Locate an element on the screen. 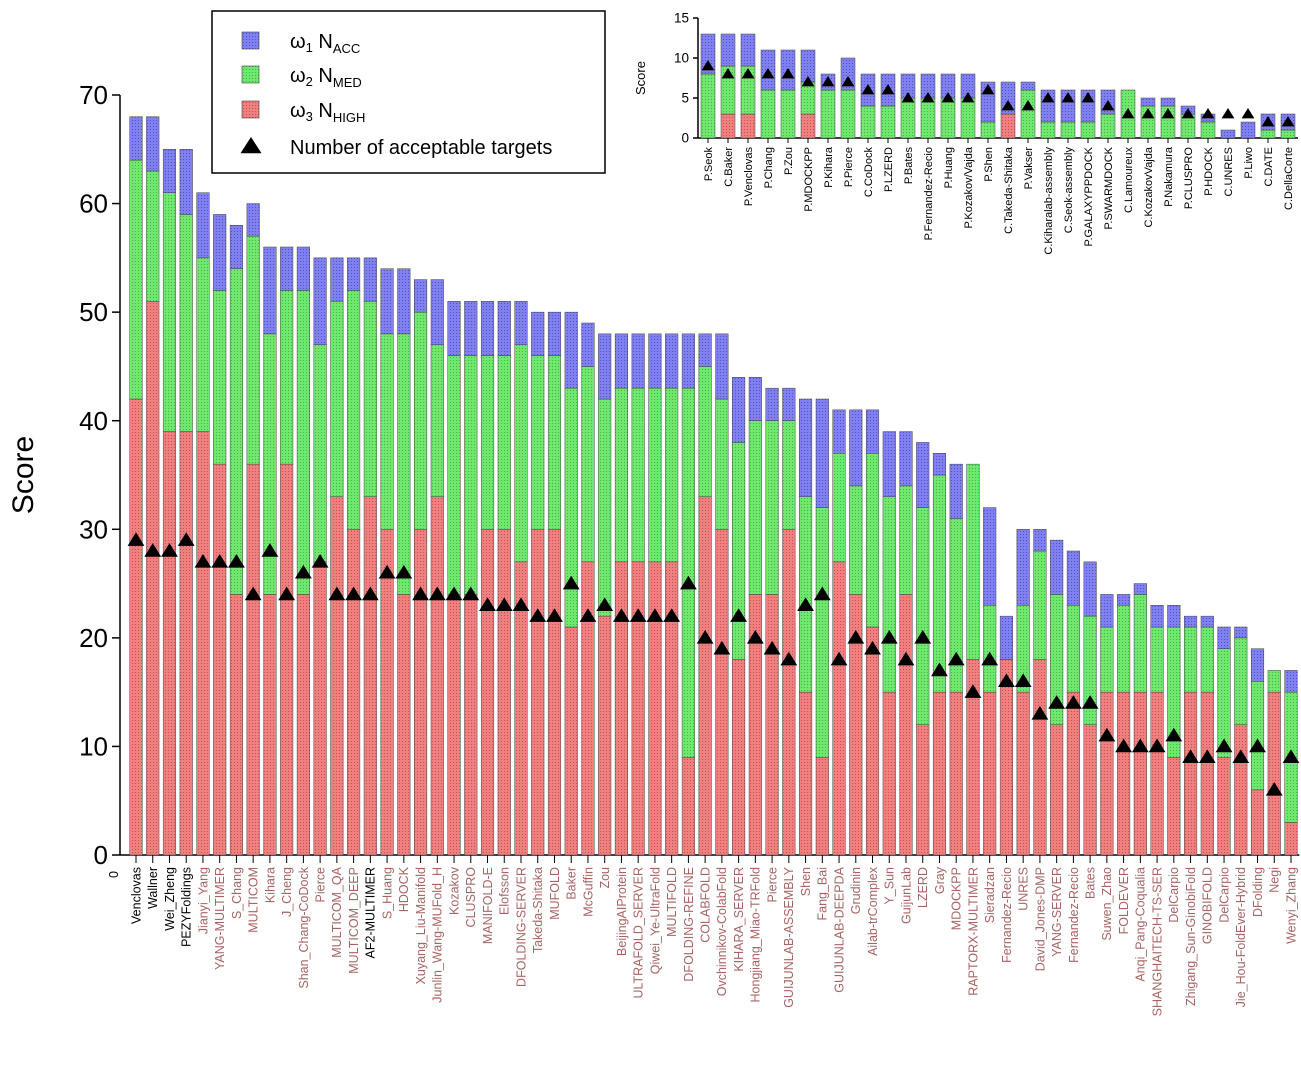  x-category-label: MULTICOM is located at coordinates (254, 900).